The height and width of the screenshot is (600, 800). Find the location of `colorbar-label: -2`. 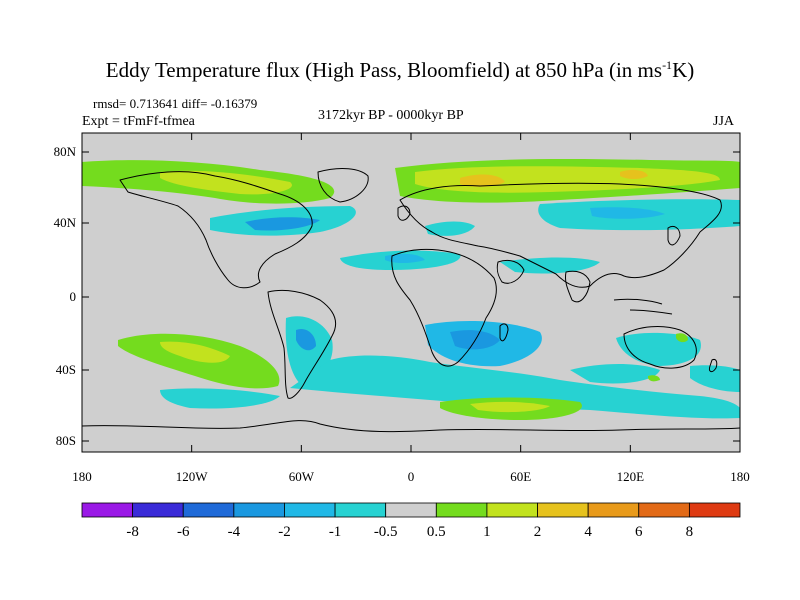

colorbar-label: -2 is located at coordinates (284, 532).